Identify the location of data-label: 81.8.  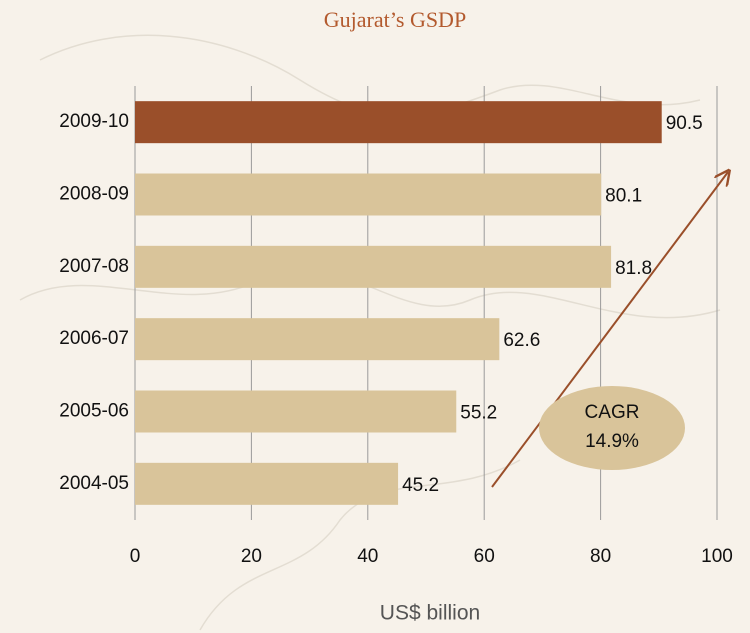
(633, 268).